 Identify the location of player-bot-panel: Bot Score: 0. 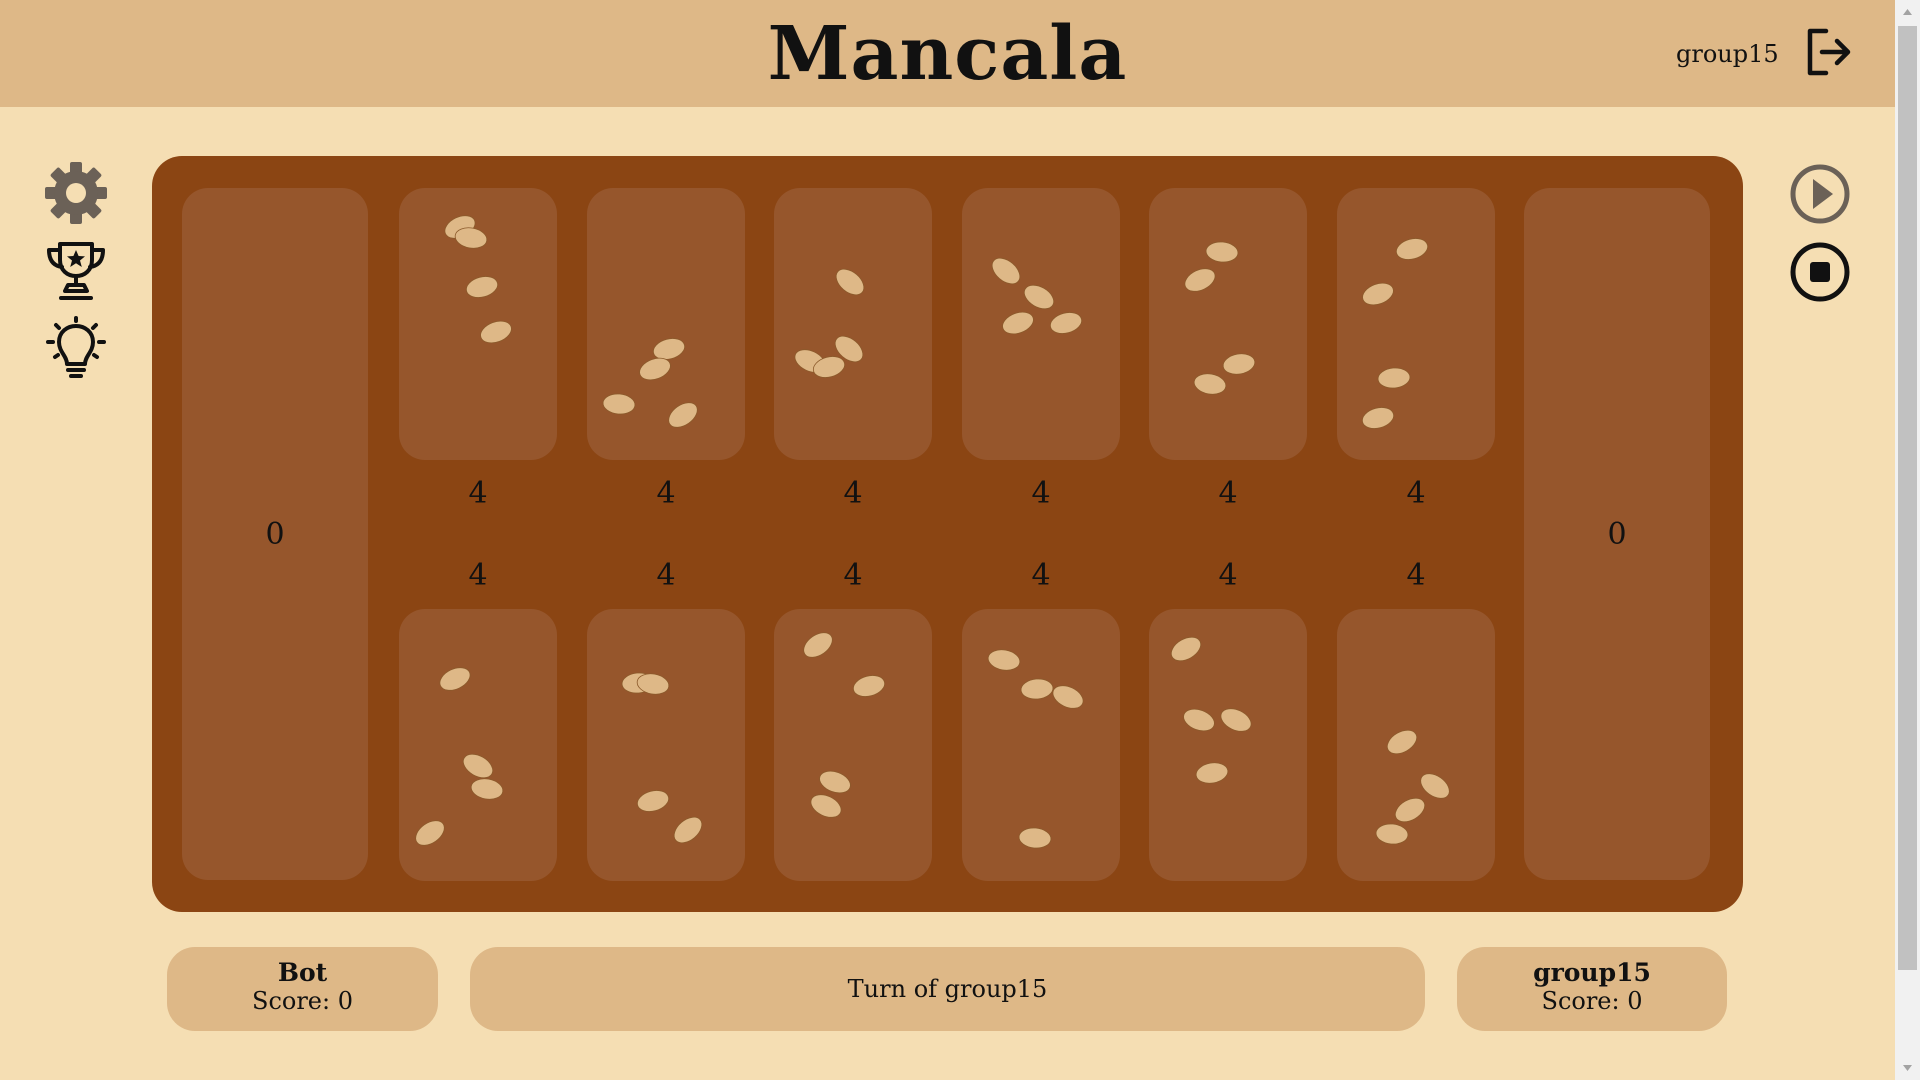
(302, 989).